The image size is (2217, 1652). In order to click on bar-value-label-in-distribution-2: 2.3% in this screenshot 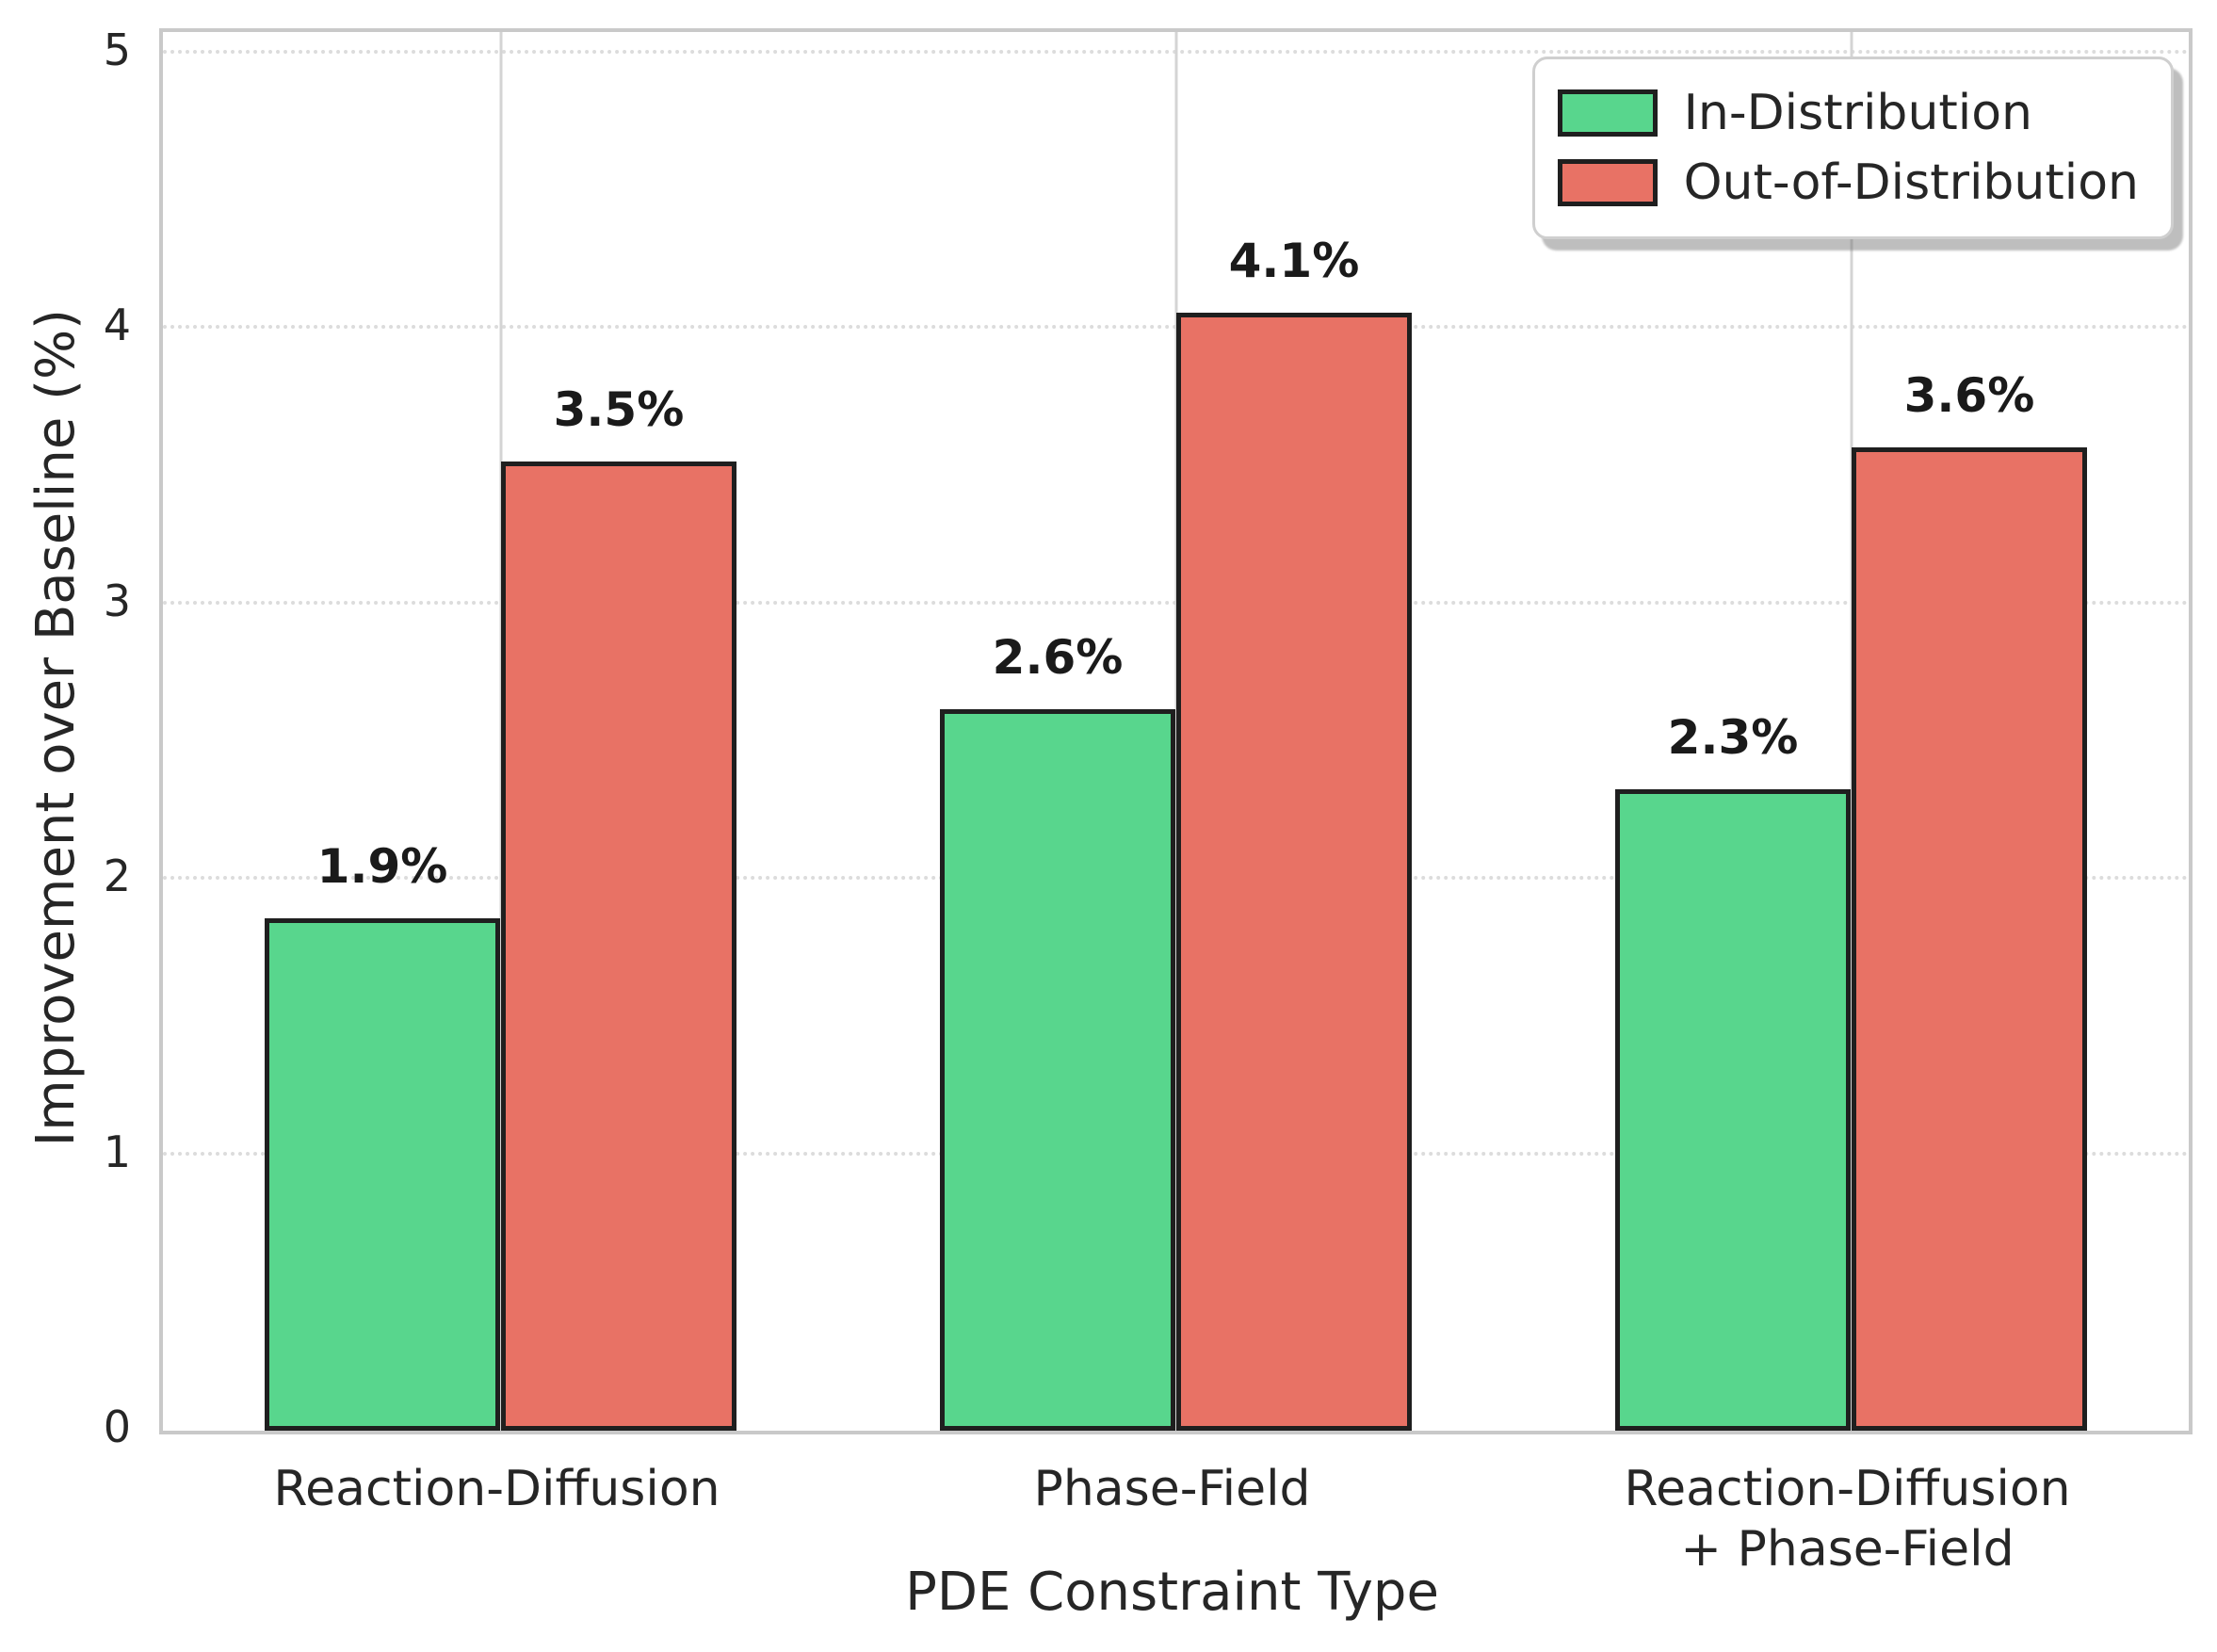, I will do `click(1733, 737)`.